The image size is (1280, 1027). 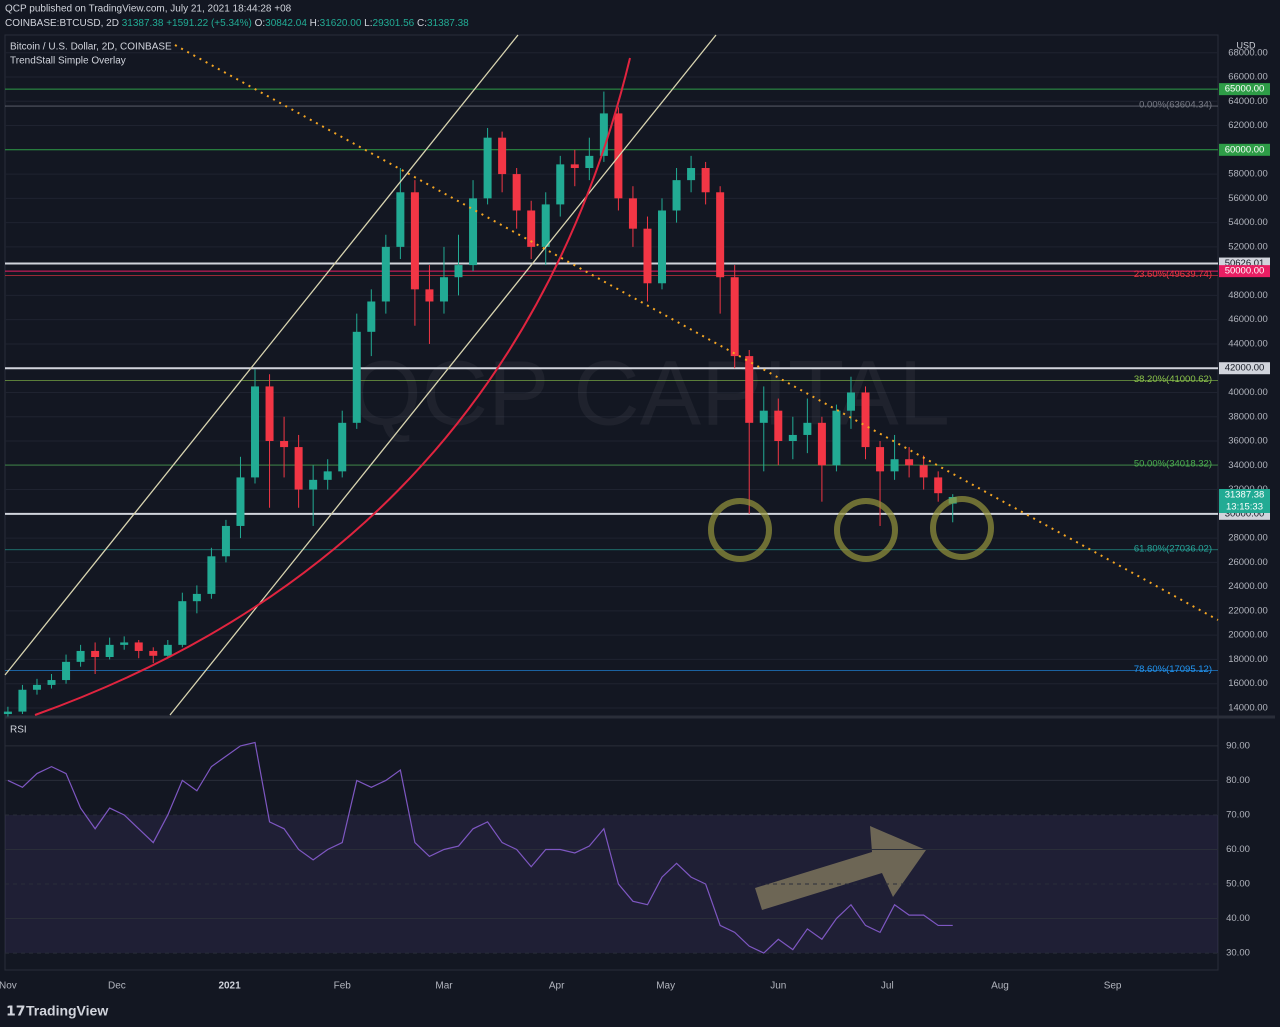 I want to click on footer-logo: TradingView, so click(x=67, y=1011).